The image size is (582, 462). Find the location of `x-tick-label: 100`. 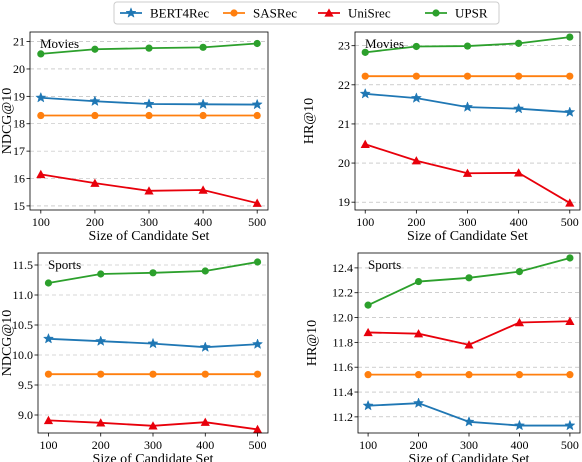

x-tick-label: 100 is located at coordinates (41, 222).